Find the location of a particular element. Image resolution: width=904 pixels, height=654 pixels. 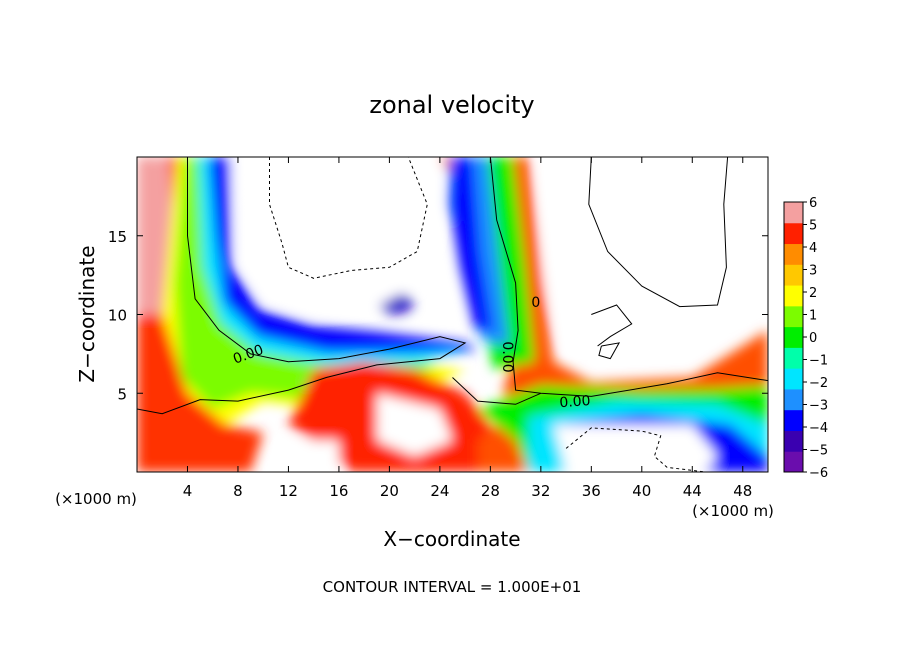

colorbar-tick-label: 6 is located at coordinates (813, 203).